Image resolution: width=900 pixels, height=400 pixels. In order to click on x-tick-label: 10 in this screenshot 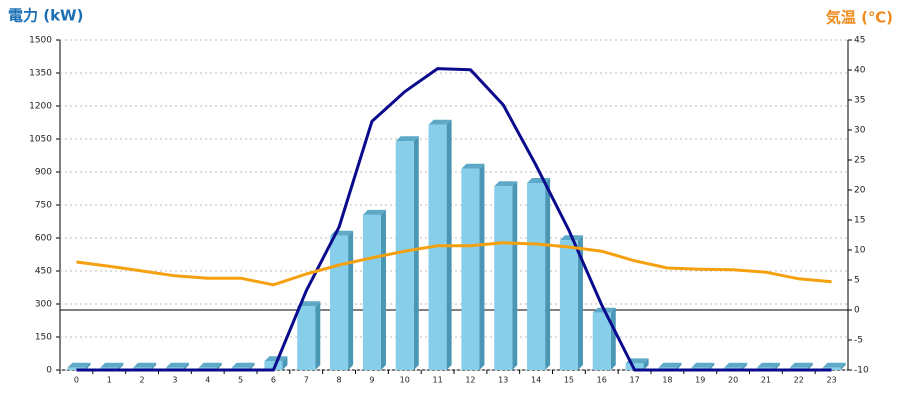, I will do `click(405, 380)`.